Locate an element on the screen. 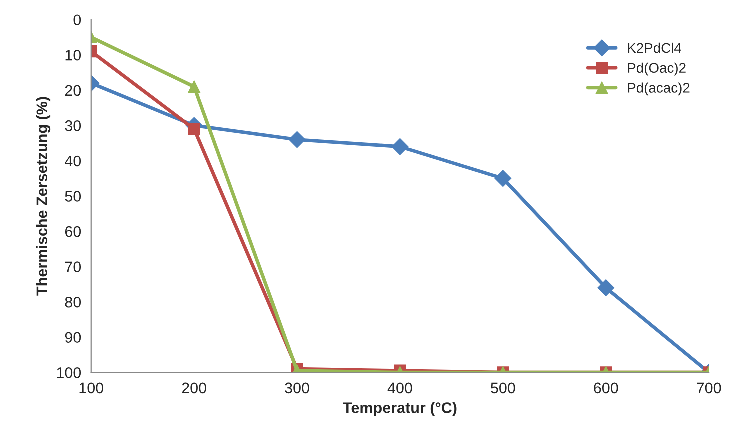 This screenshot has height=441, width=731. y-tick-label: 0 is located at coordinates (78, 20).